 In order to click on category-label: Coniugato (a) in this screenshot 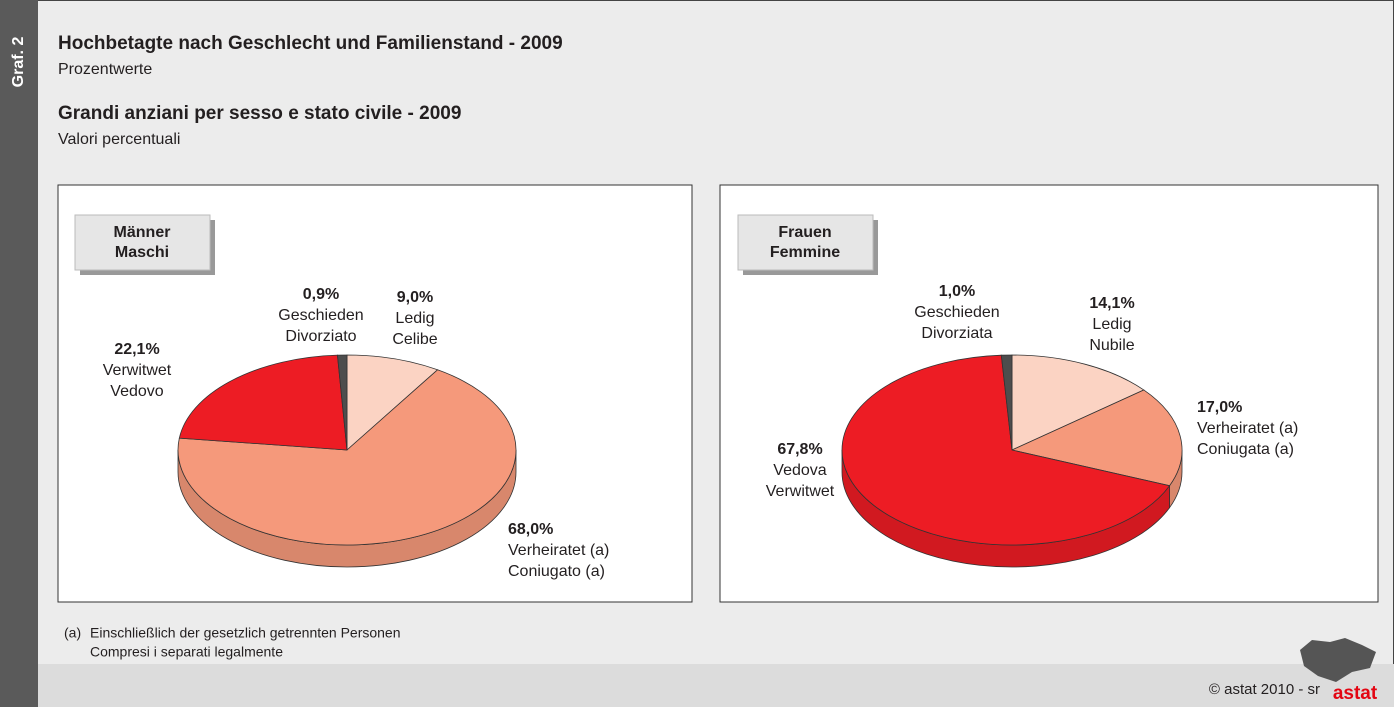, I will do `click(556, 571)`.